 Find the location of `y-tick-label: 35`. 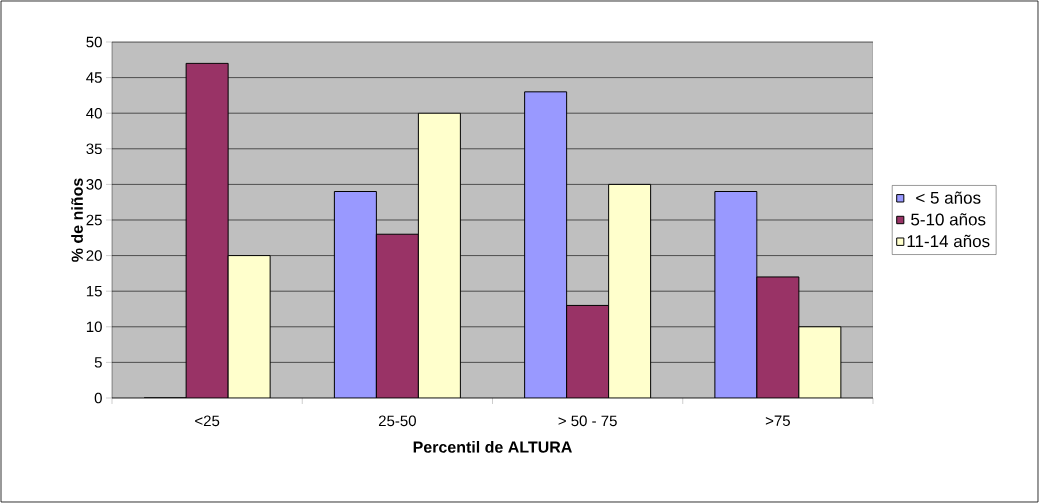

y-tick-label: 35 is located at coordinates (94, 149).